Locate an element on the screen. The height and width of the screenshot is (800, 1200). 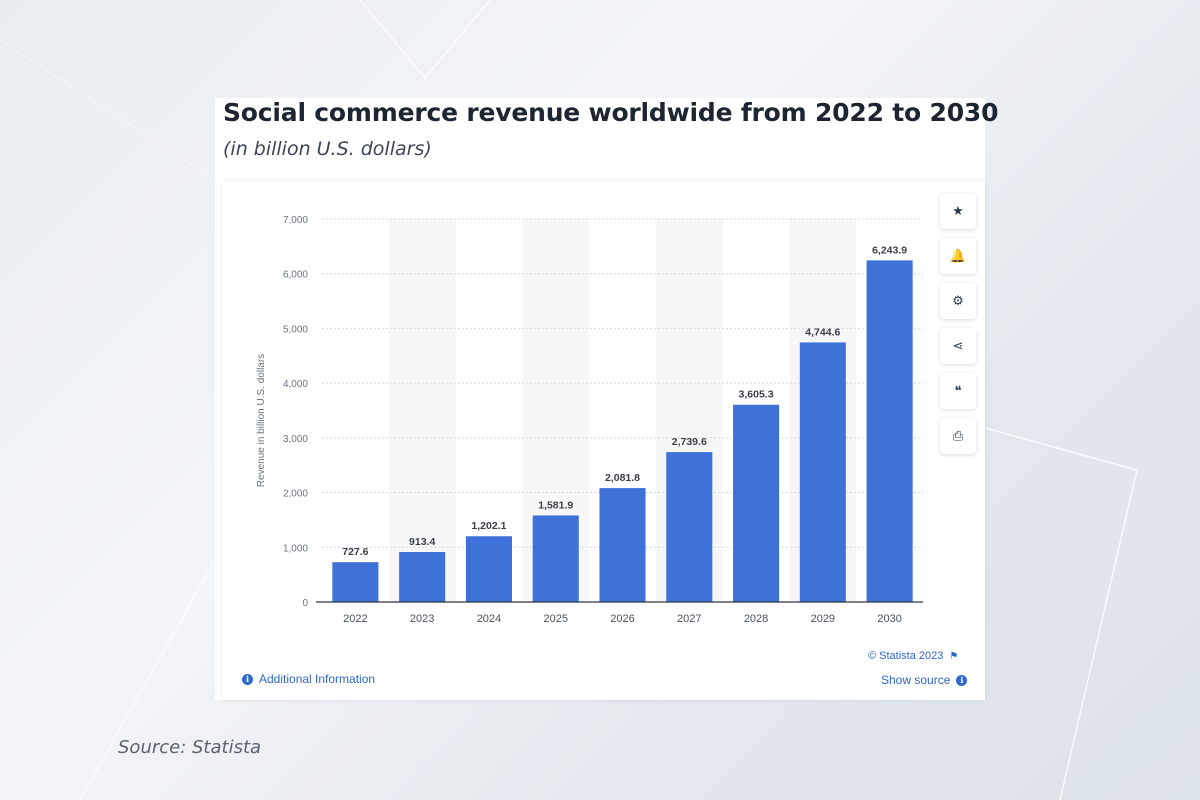
y-tick-label: 7,000 is located at coordinates (295, 220).